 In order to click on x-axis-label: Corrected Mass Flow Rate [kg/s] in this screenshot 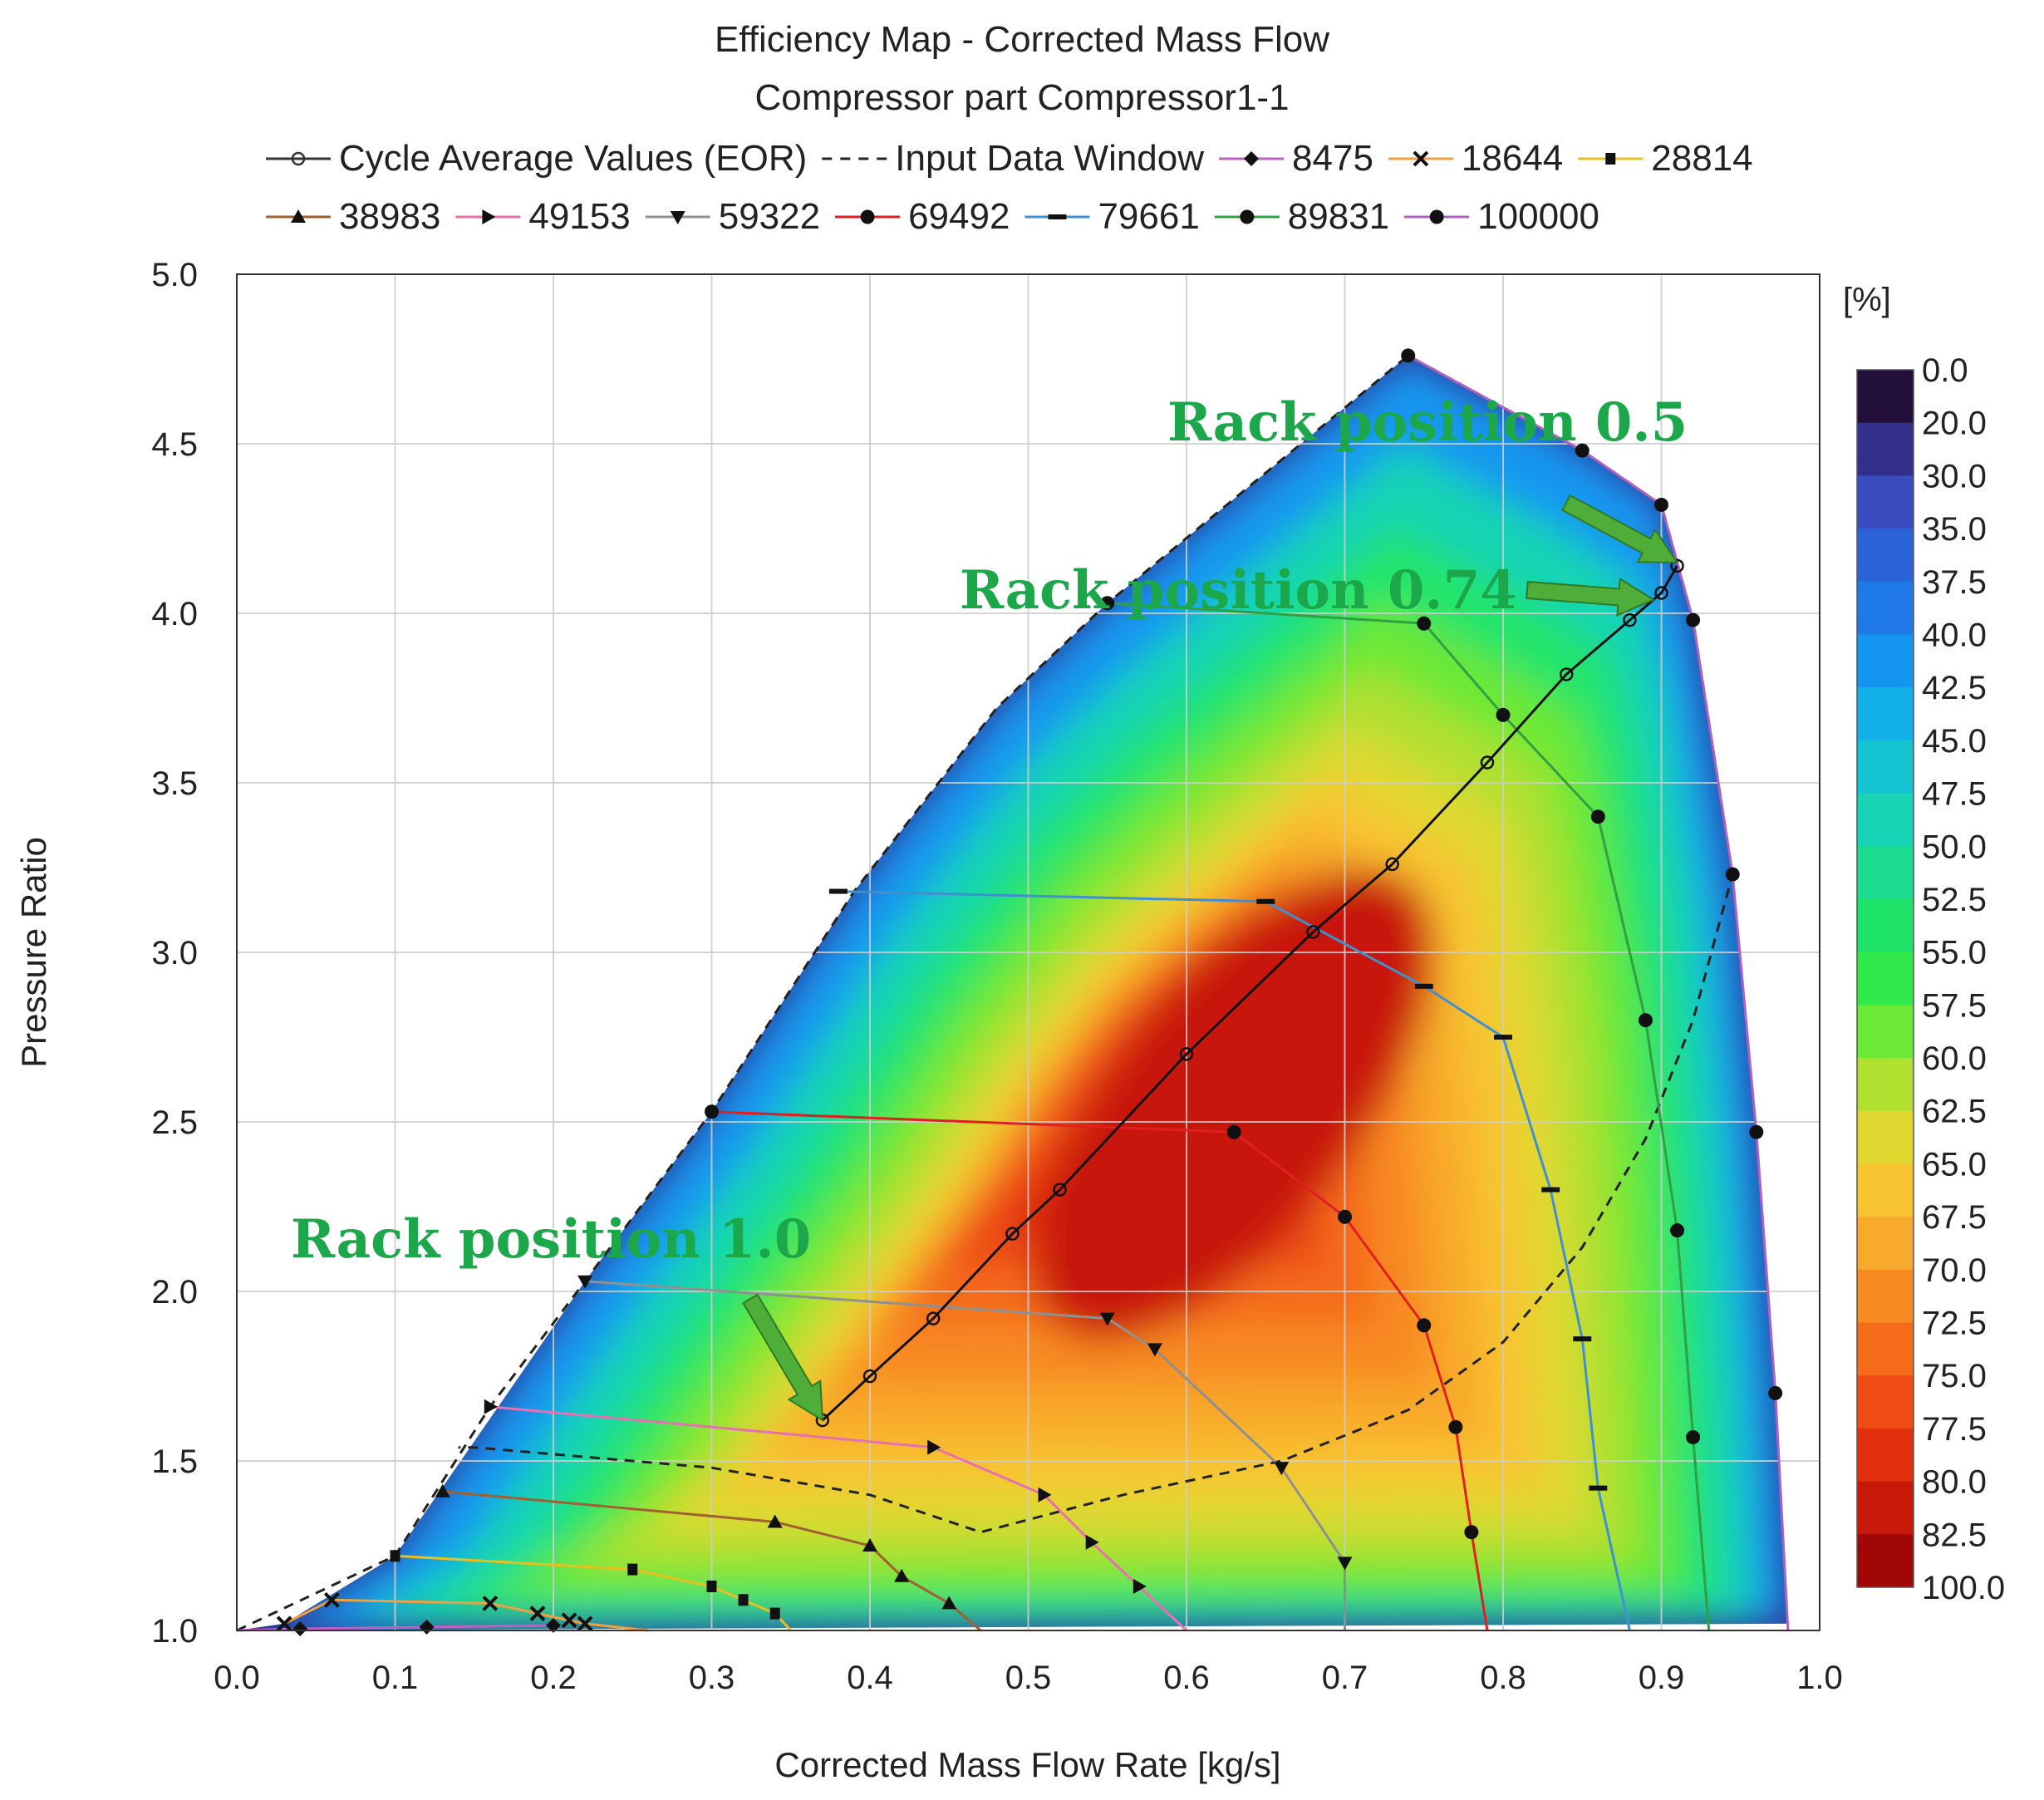, I will do `click(1027, 1764)`.